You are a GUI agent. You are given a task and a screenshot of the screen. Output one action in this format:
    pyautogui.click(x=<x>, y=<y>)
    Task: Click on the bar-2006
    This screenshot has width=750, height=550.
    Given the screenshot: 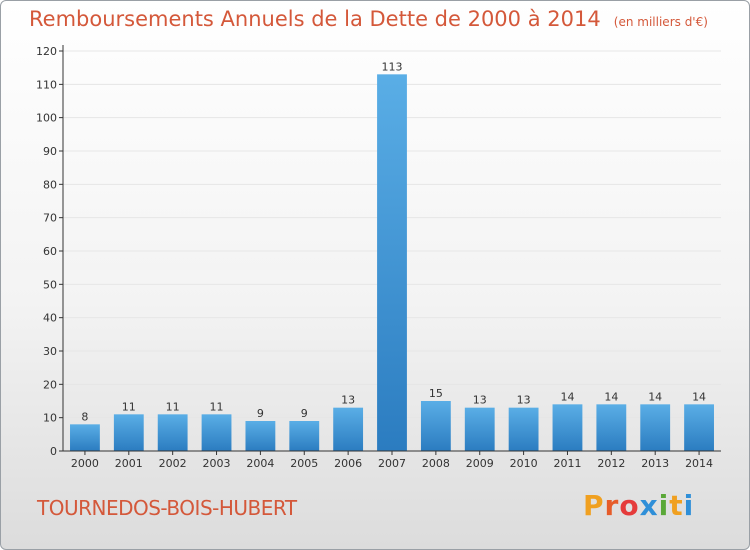 What is the action you would take?
    pyautogui.click(x=348, y=429)
    